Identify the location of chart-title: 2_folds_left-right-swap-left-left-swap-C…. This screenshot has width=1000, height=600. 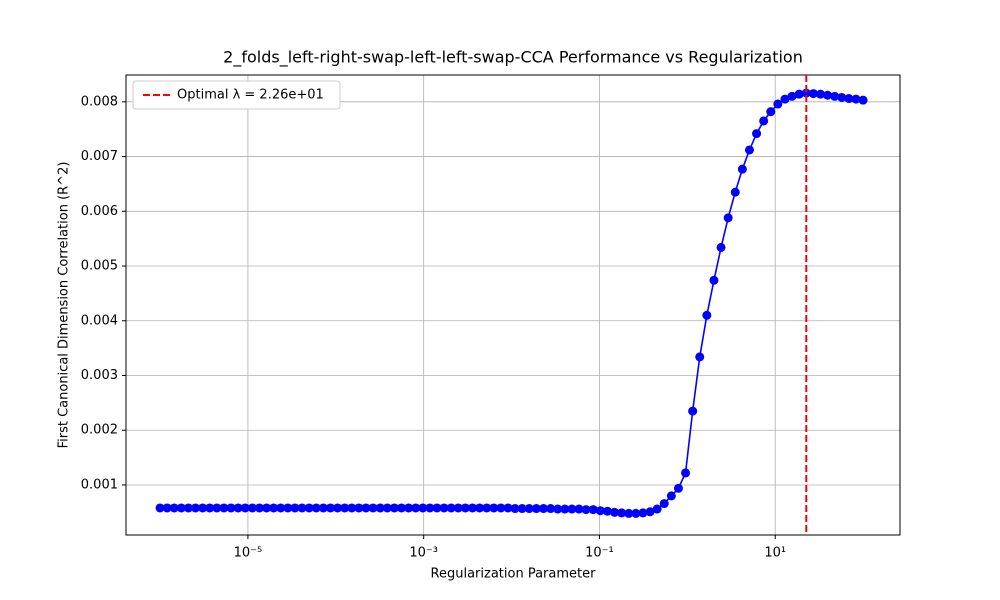
(513, 58).